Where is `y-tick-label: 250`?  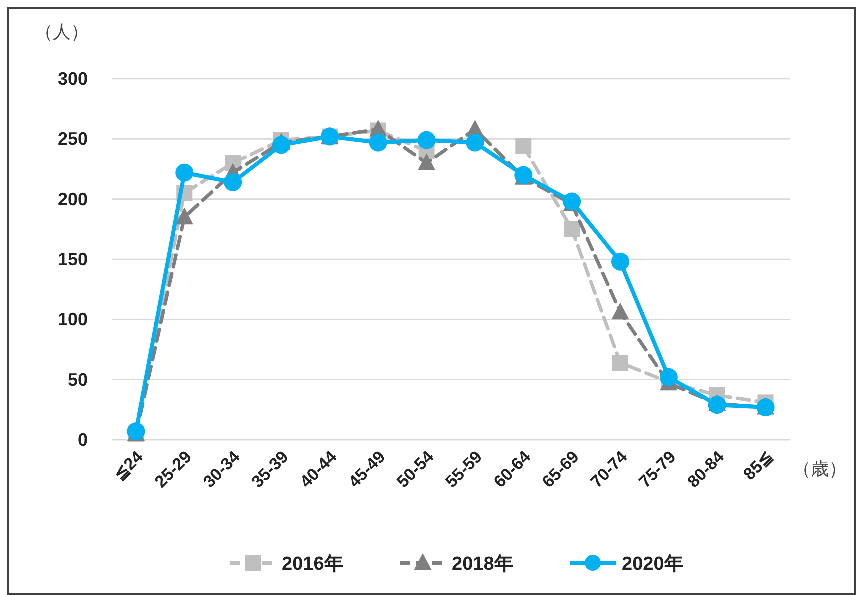
y-tick-label: 250 is located at coordinates (73, 139).